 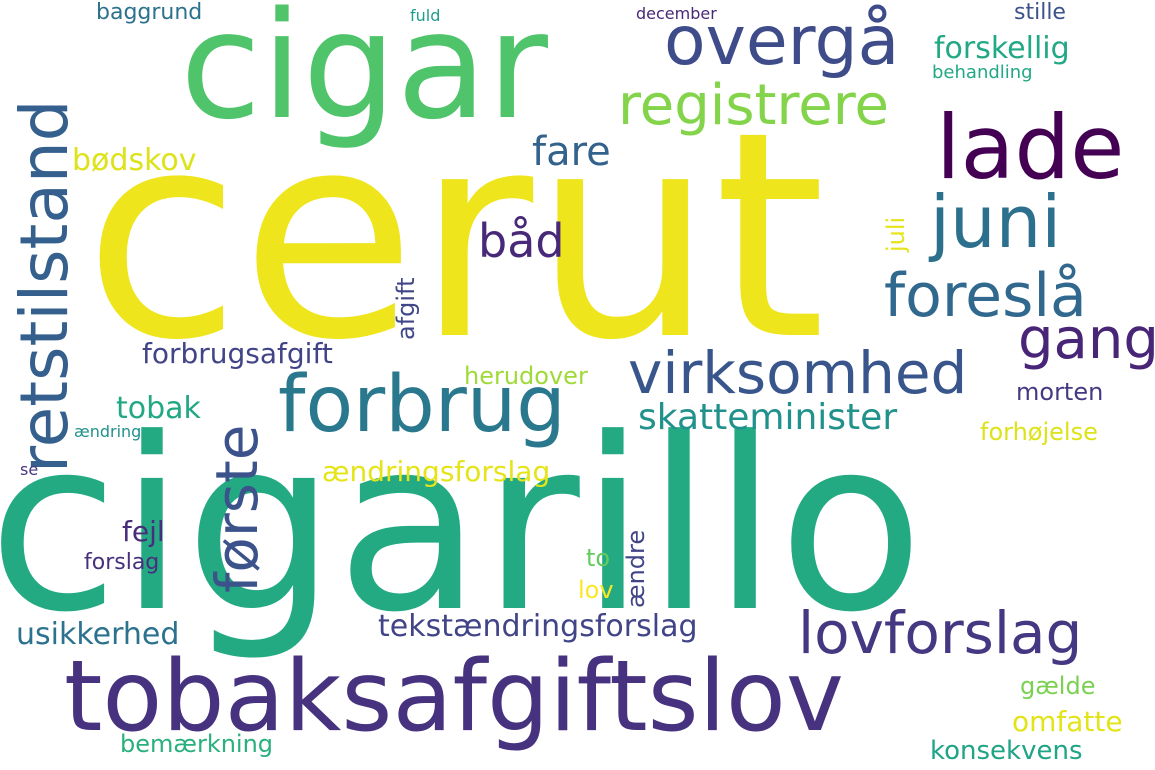 What do you see at coordinates (538, 626) in the screenshot?
I see `word-tekstaendringsforslag: tekstændringsforslag` at bounding box center [538, 626].